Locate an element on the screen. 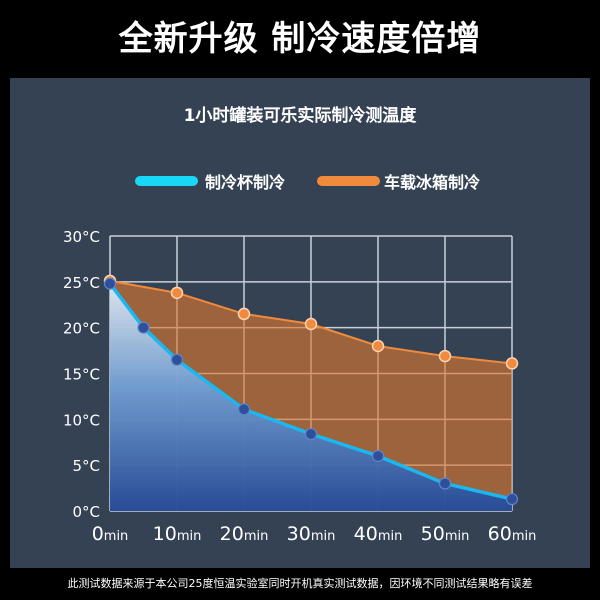 The width and height of the screenshot is (600, 600). legend-label-cup: 制冷杯制冷 is located at coordinates (245, 182).